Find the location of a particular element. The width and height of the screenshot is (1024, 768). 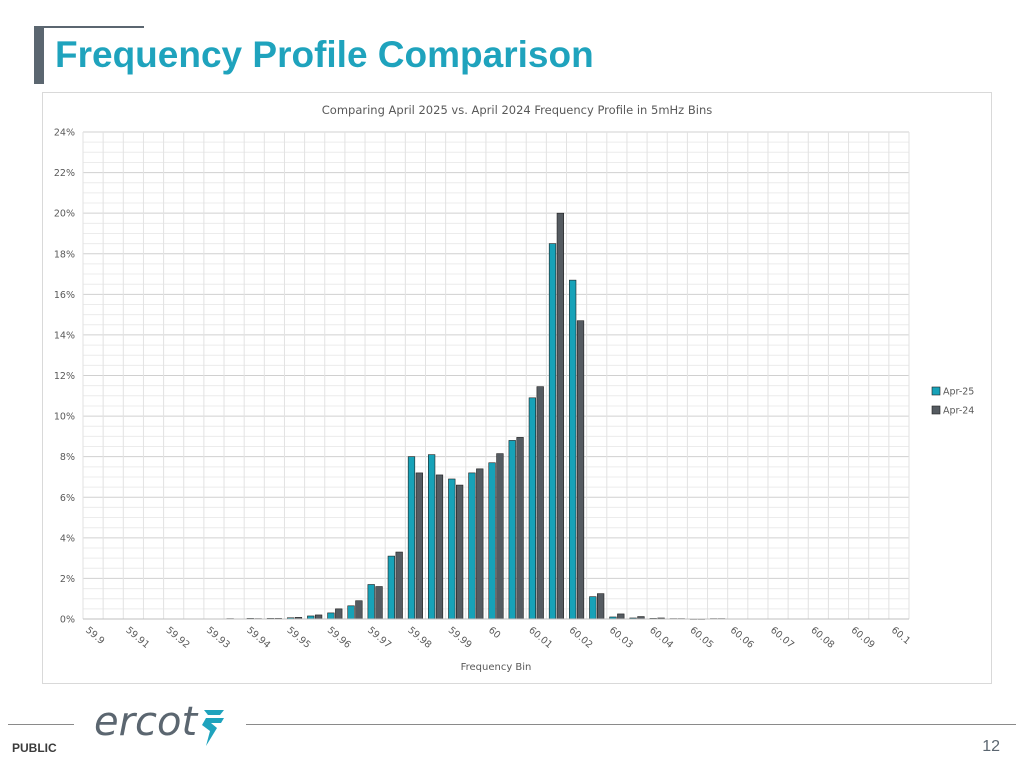

ercot-logo: ercot is located at coordinates (159, 722).